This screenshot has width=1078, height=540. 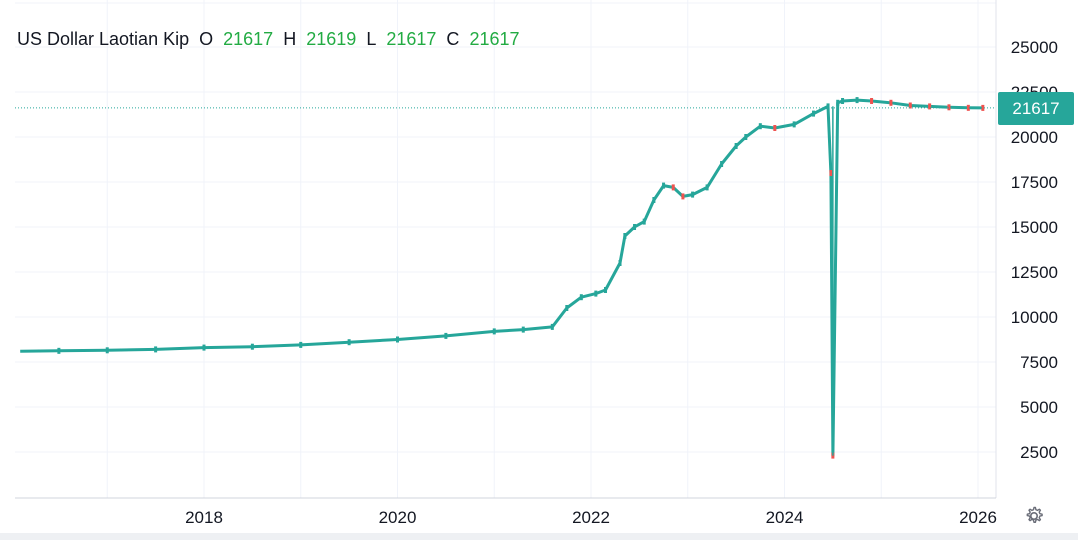 I want to click on x-tick-label: 2026, so click(x=978, y=517).